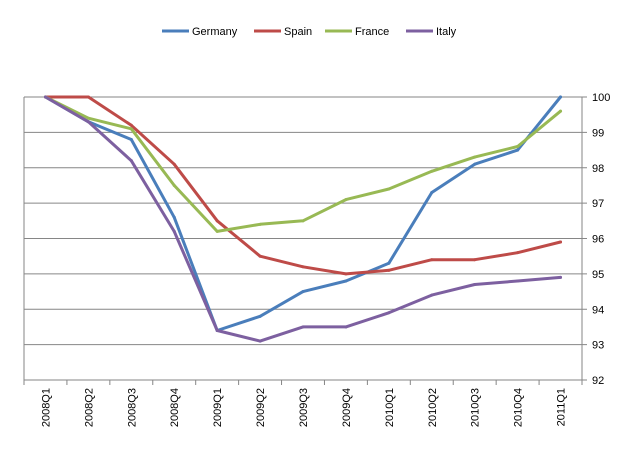  What do you see at coordinates (372, 32) in the screenshot?
I see `legend-label-france: France` at bounding box center [372, 32].